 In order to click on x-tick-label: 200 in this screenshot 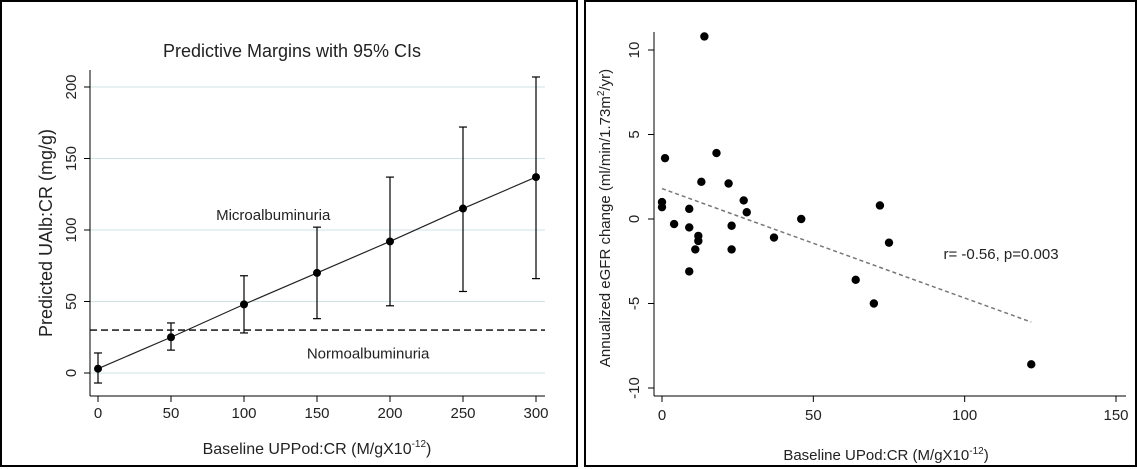, I will do `click(389, 413)`.